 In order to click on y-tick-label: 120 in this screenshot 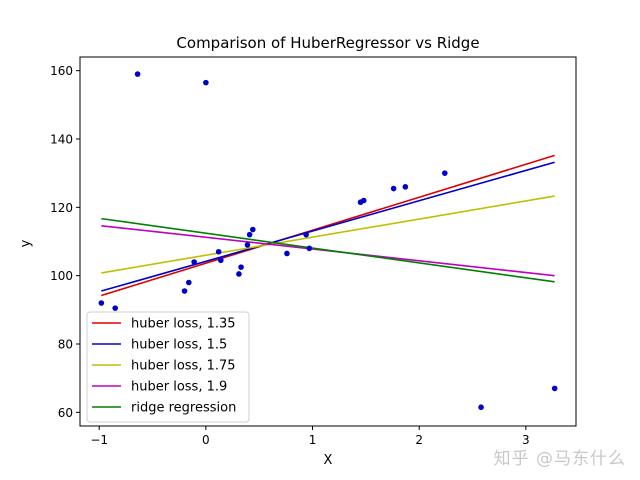, I will do `click(61, 208)`.